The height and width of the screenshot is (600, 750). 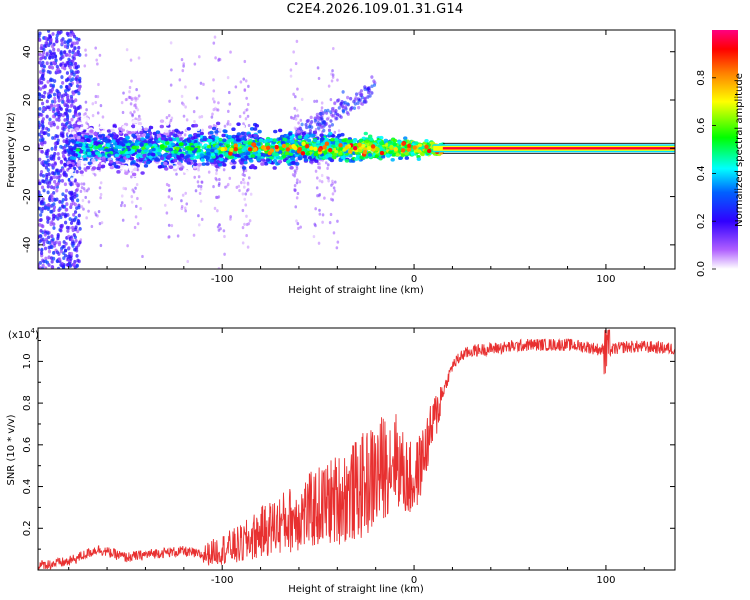 What do you see at coordinates (27, 487) in the screenshot?
I see `snr-y-tick-label: 0.4` at bounding box center [27, 487].